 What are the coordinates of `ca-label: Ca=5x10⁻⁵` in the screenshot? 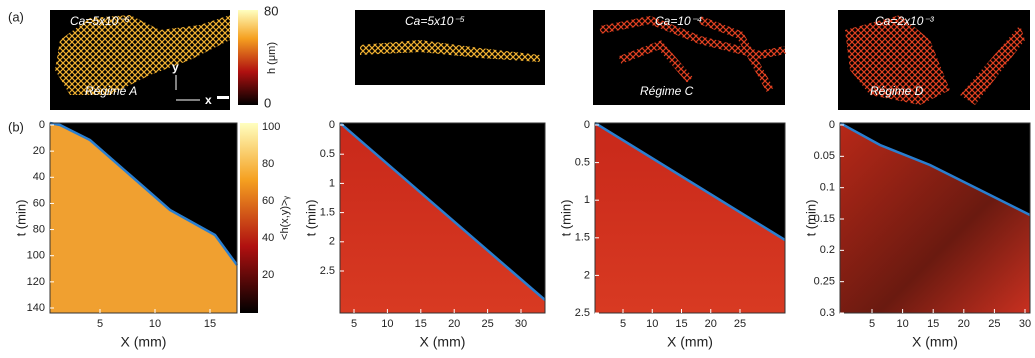 It's located at (435, 21).